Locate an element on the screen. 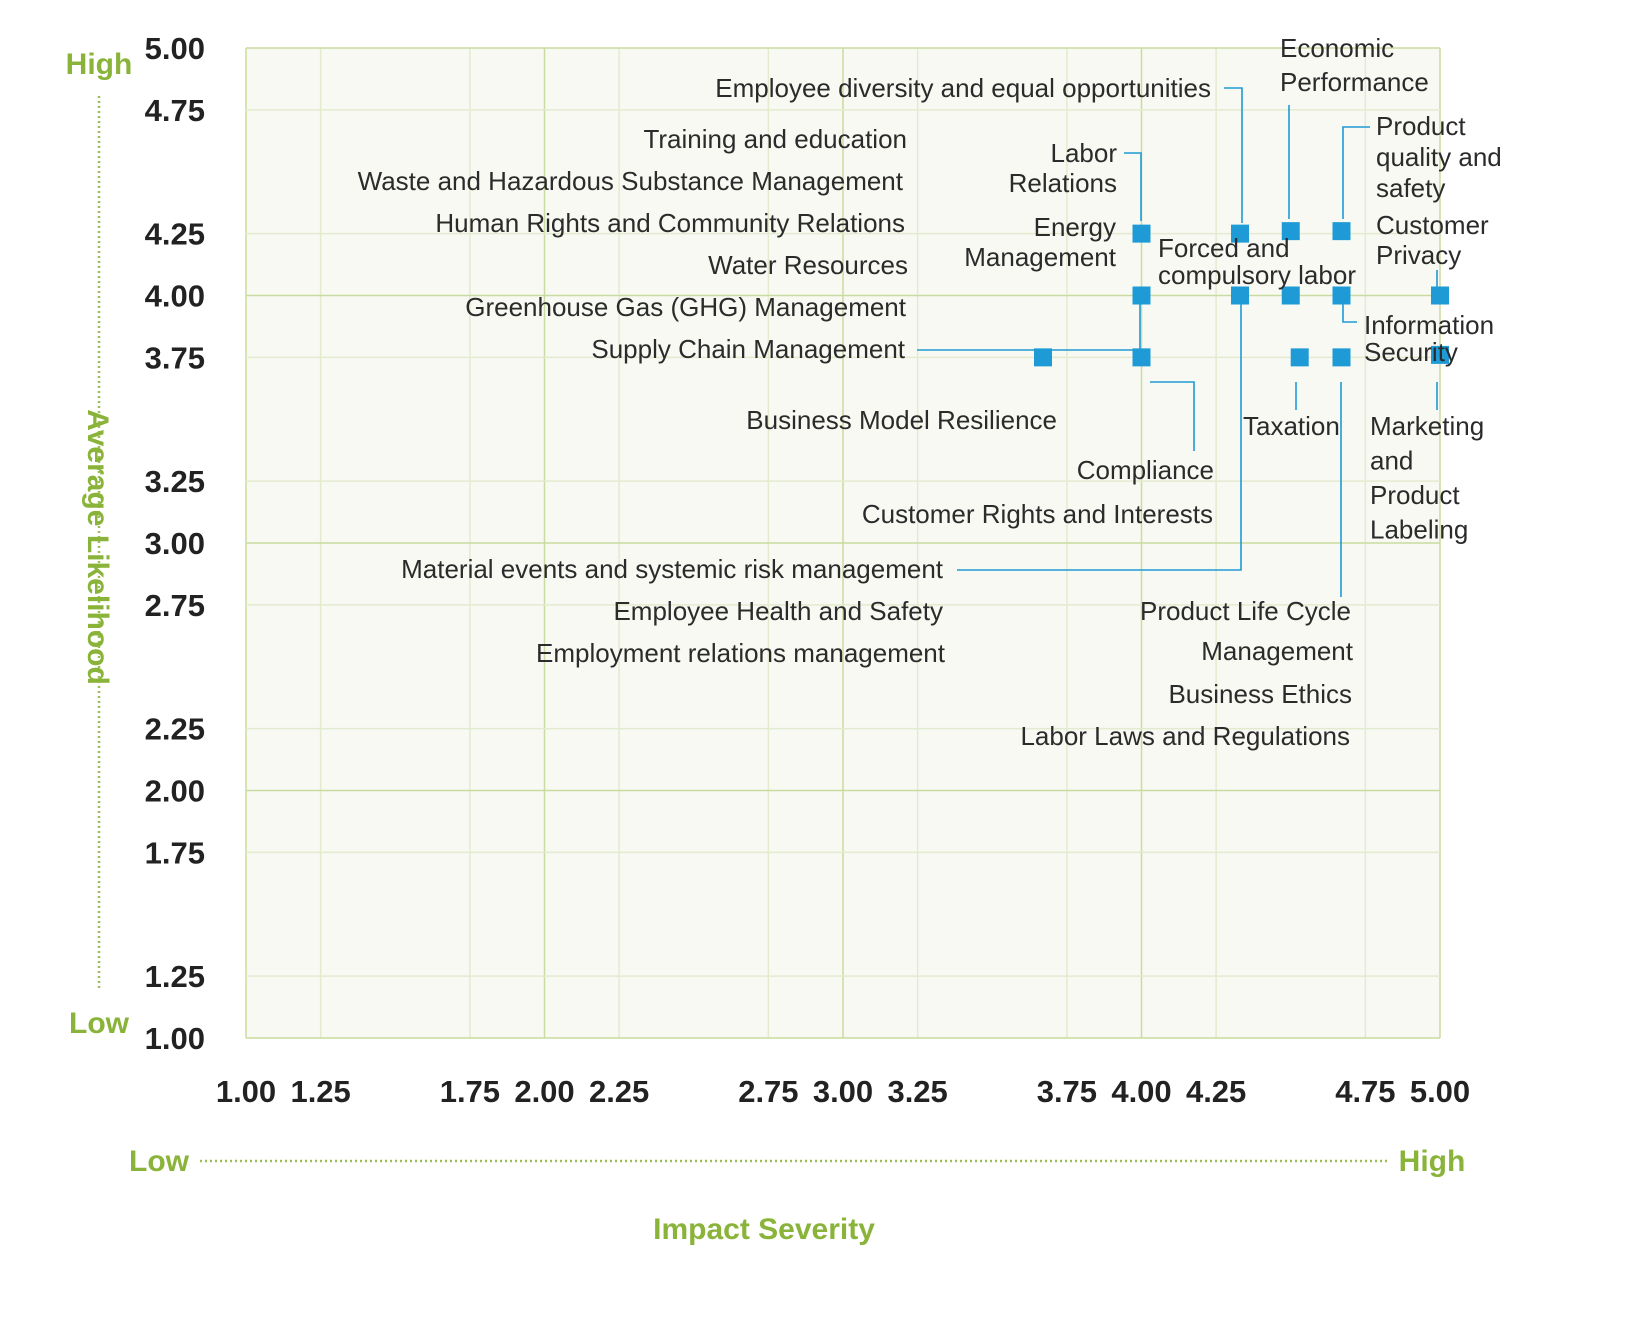  y-tick-label: 1.00 is located at coordinates (175, 1038).